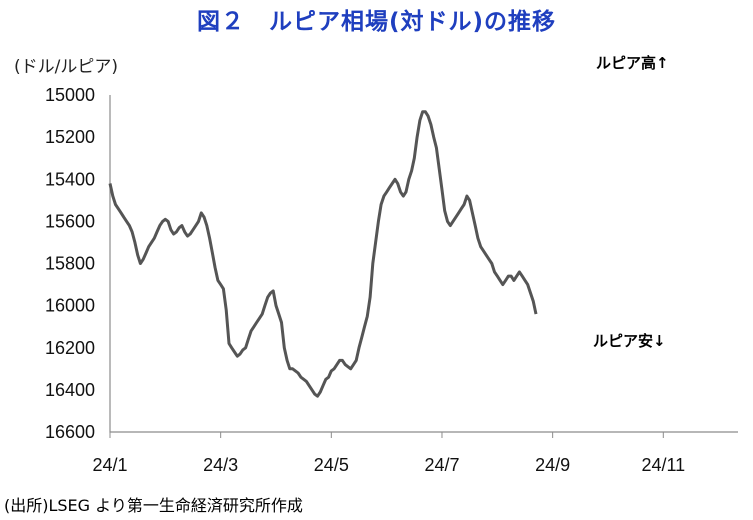 This screenshot has height=520, width=753. Describe the element at coordinates (331, 465) in the screenshot. I see `x-tick-label: 24/5` at that location.